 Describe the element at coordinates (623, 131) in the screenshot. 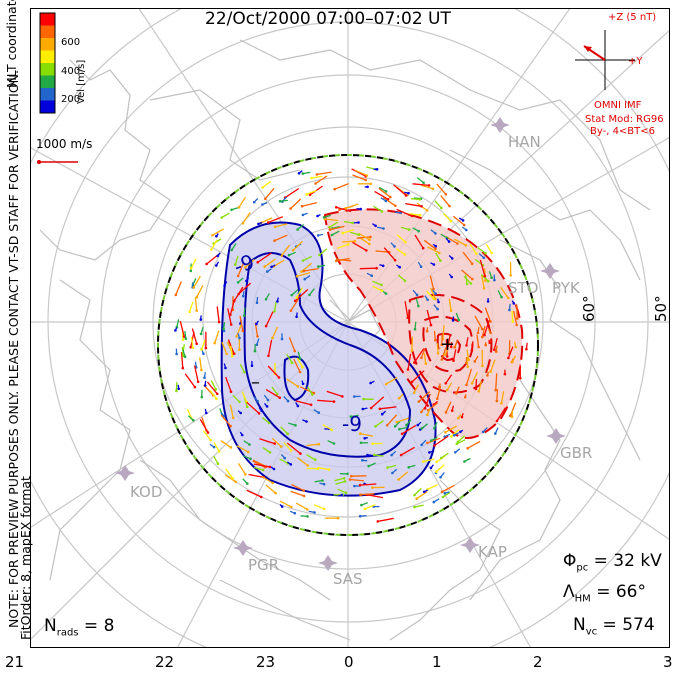

I see `imf-condition: By-, 4<BT<6` at that location.